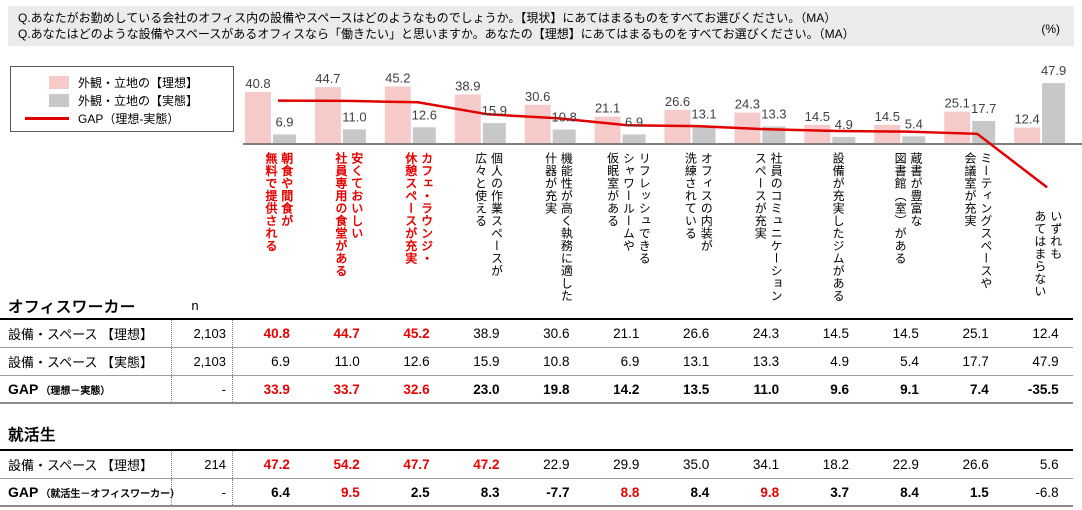  What do you see at coordinates (397, 78) in the screenshot?
I see `ideal-value-label: 45.2` at bounding box center [397, 78].